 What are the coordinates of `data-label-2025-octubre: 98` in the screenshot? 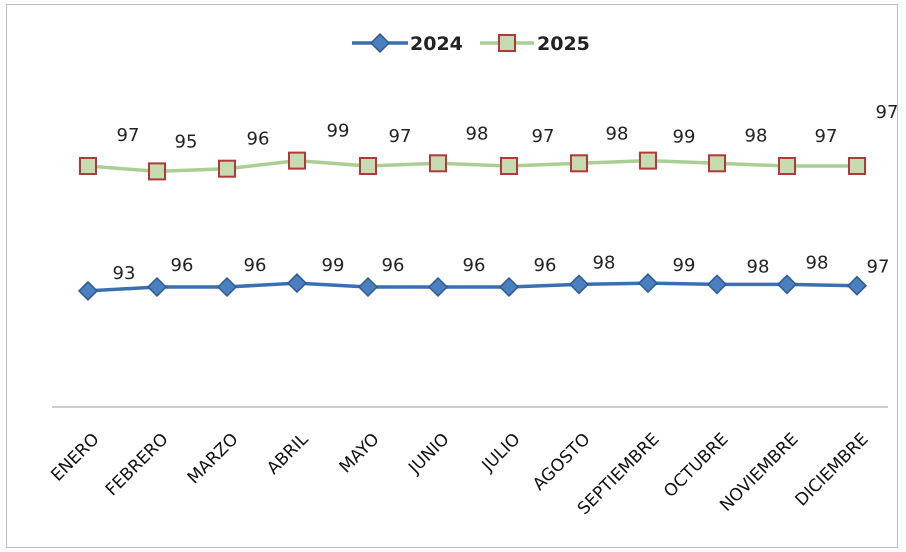 It's located at (756, 135).